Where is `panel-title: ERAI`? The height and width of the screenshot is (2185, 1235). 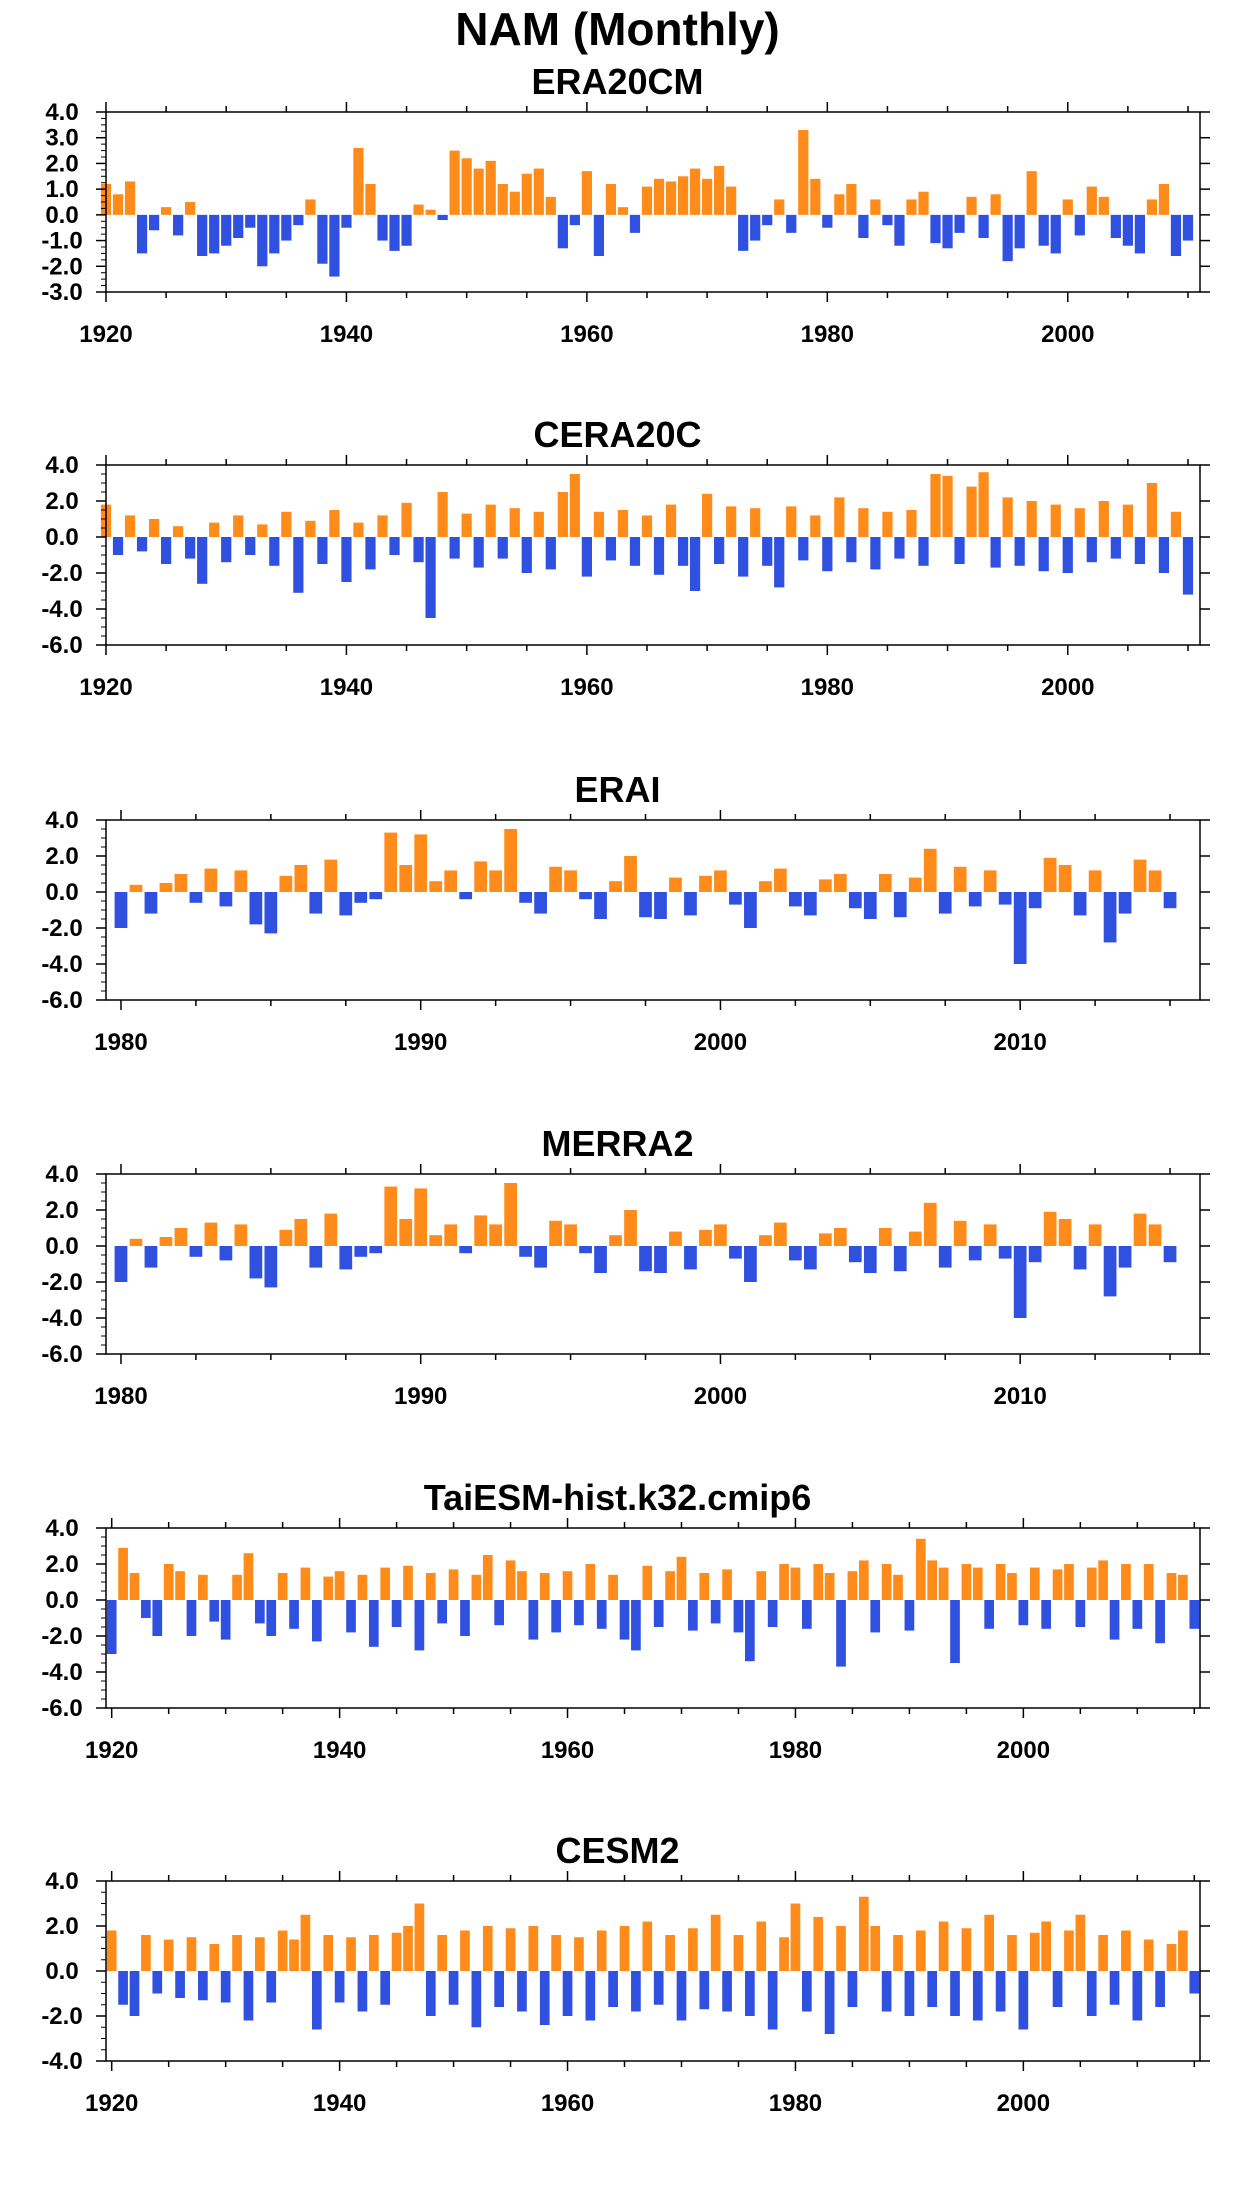 panel-title: ERAI is located at coordinates (617, 789).